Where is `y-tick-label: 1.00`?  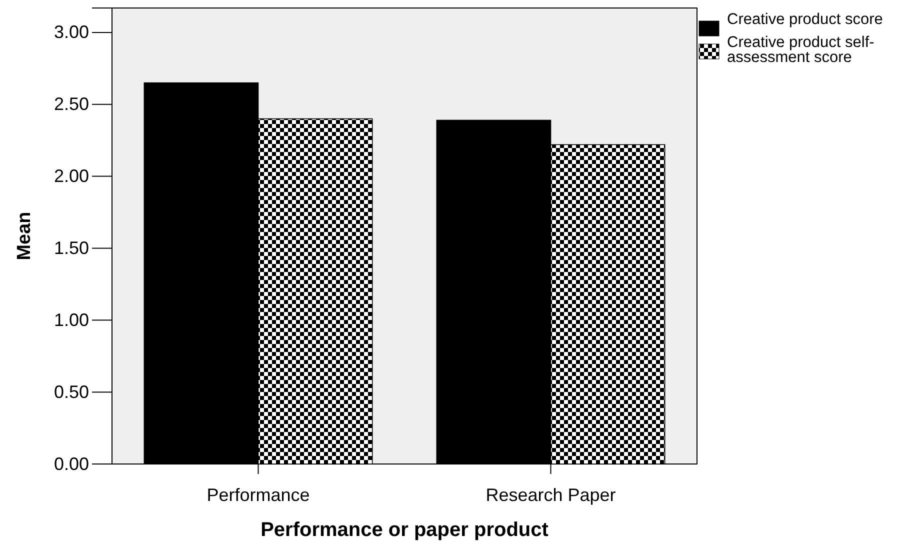
y-tick-label: 1.00 is located at coordinates (71, 320).